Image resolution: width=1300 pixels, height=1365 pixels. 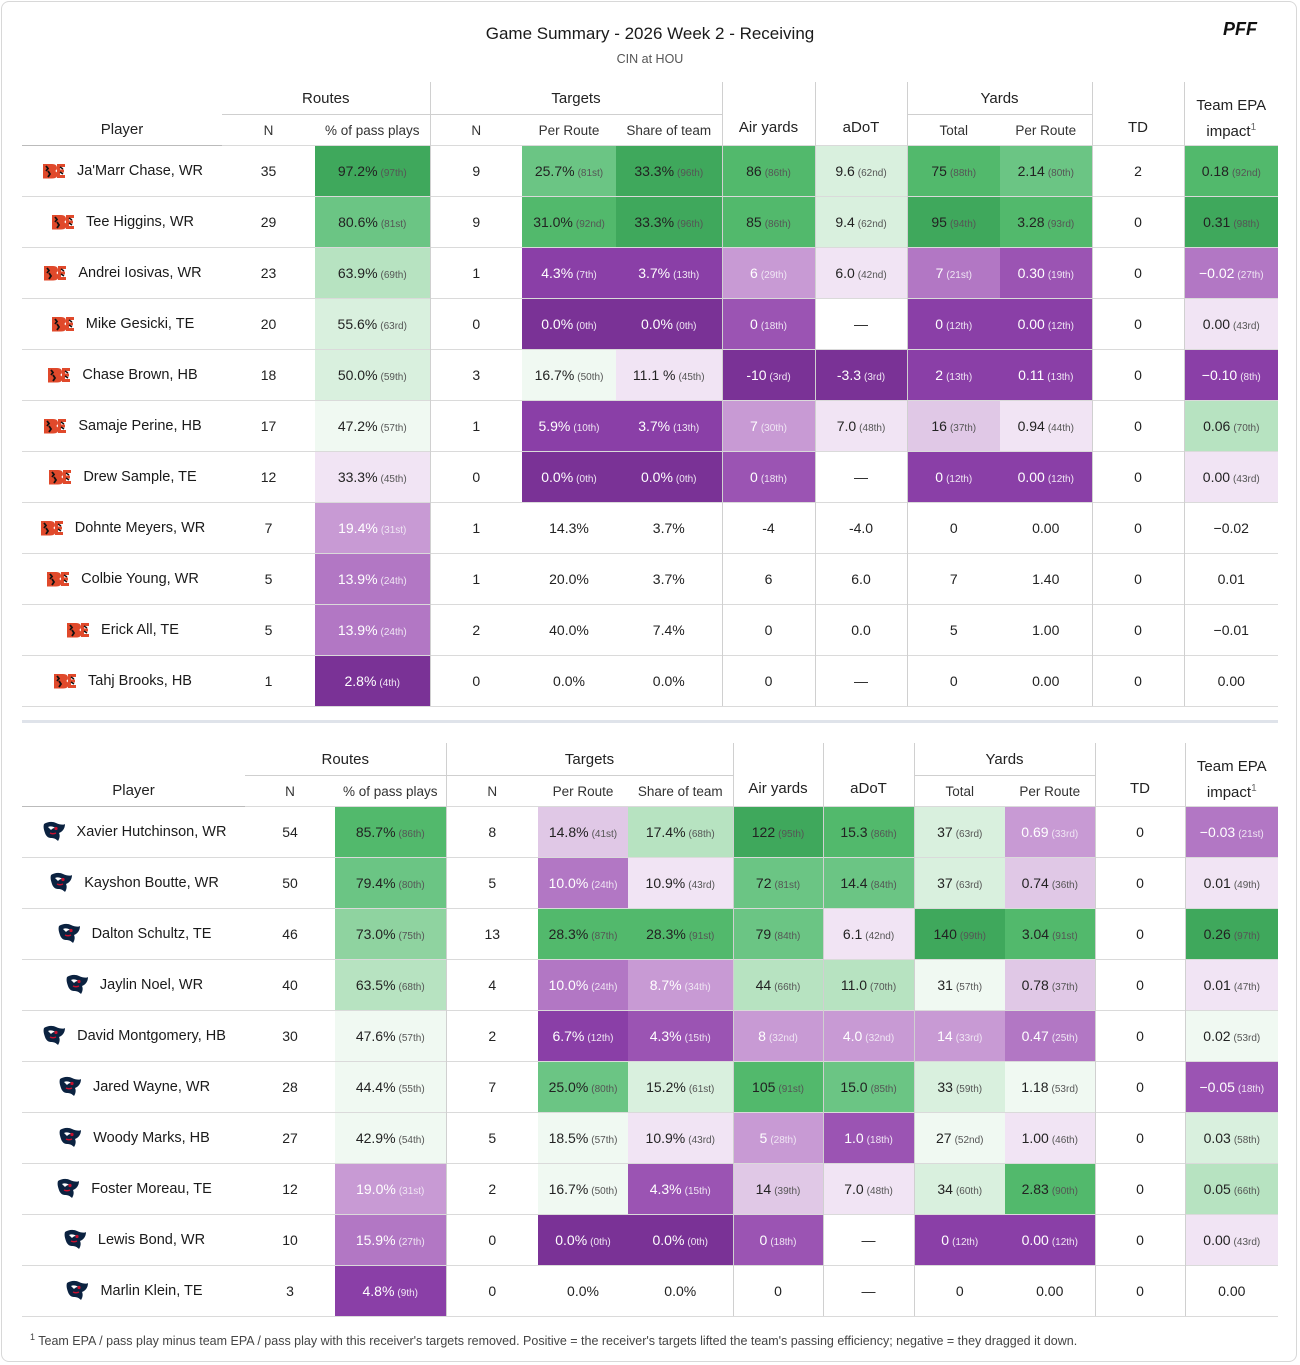 I want to click on air-yards: 72 (81st), so click(x=777, y=883).